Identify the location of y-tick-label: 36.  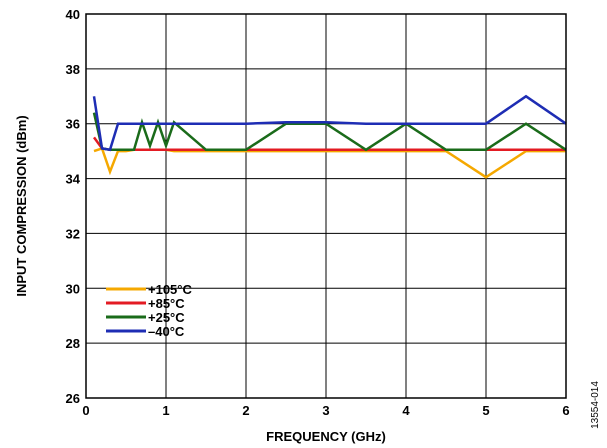
(73, 124).